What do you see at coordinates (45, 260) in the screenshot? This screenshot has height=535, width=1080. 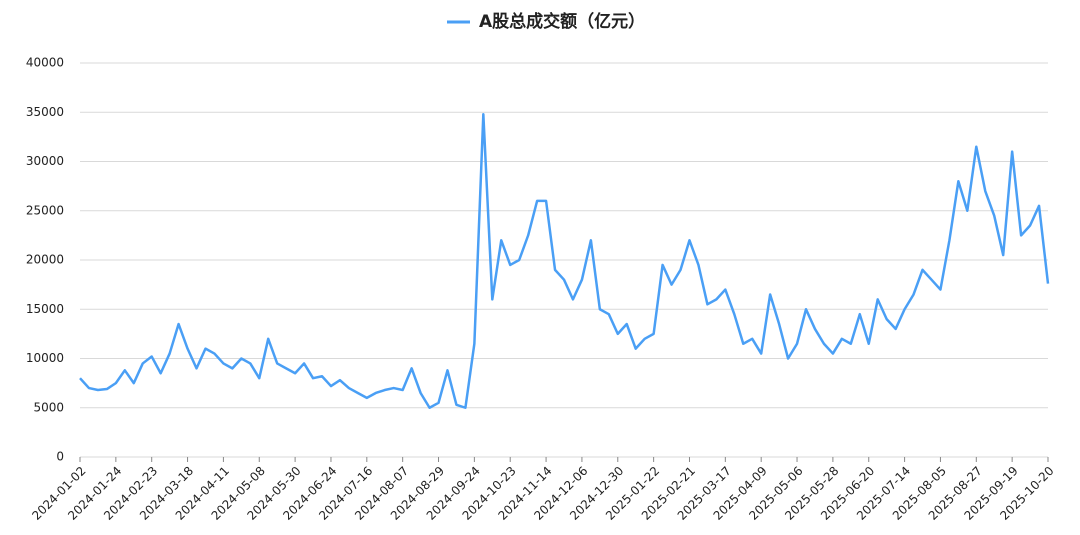 I see `y-tick-label: 20000` at bounding box center [45, 260].